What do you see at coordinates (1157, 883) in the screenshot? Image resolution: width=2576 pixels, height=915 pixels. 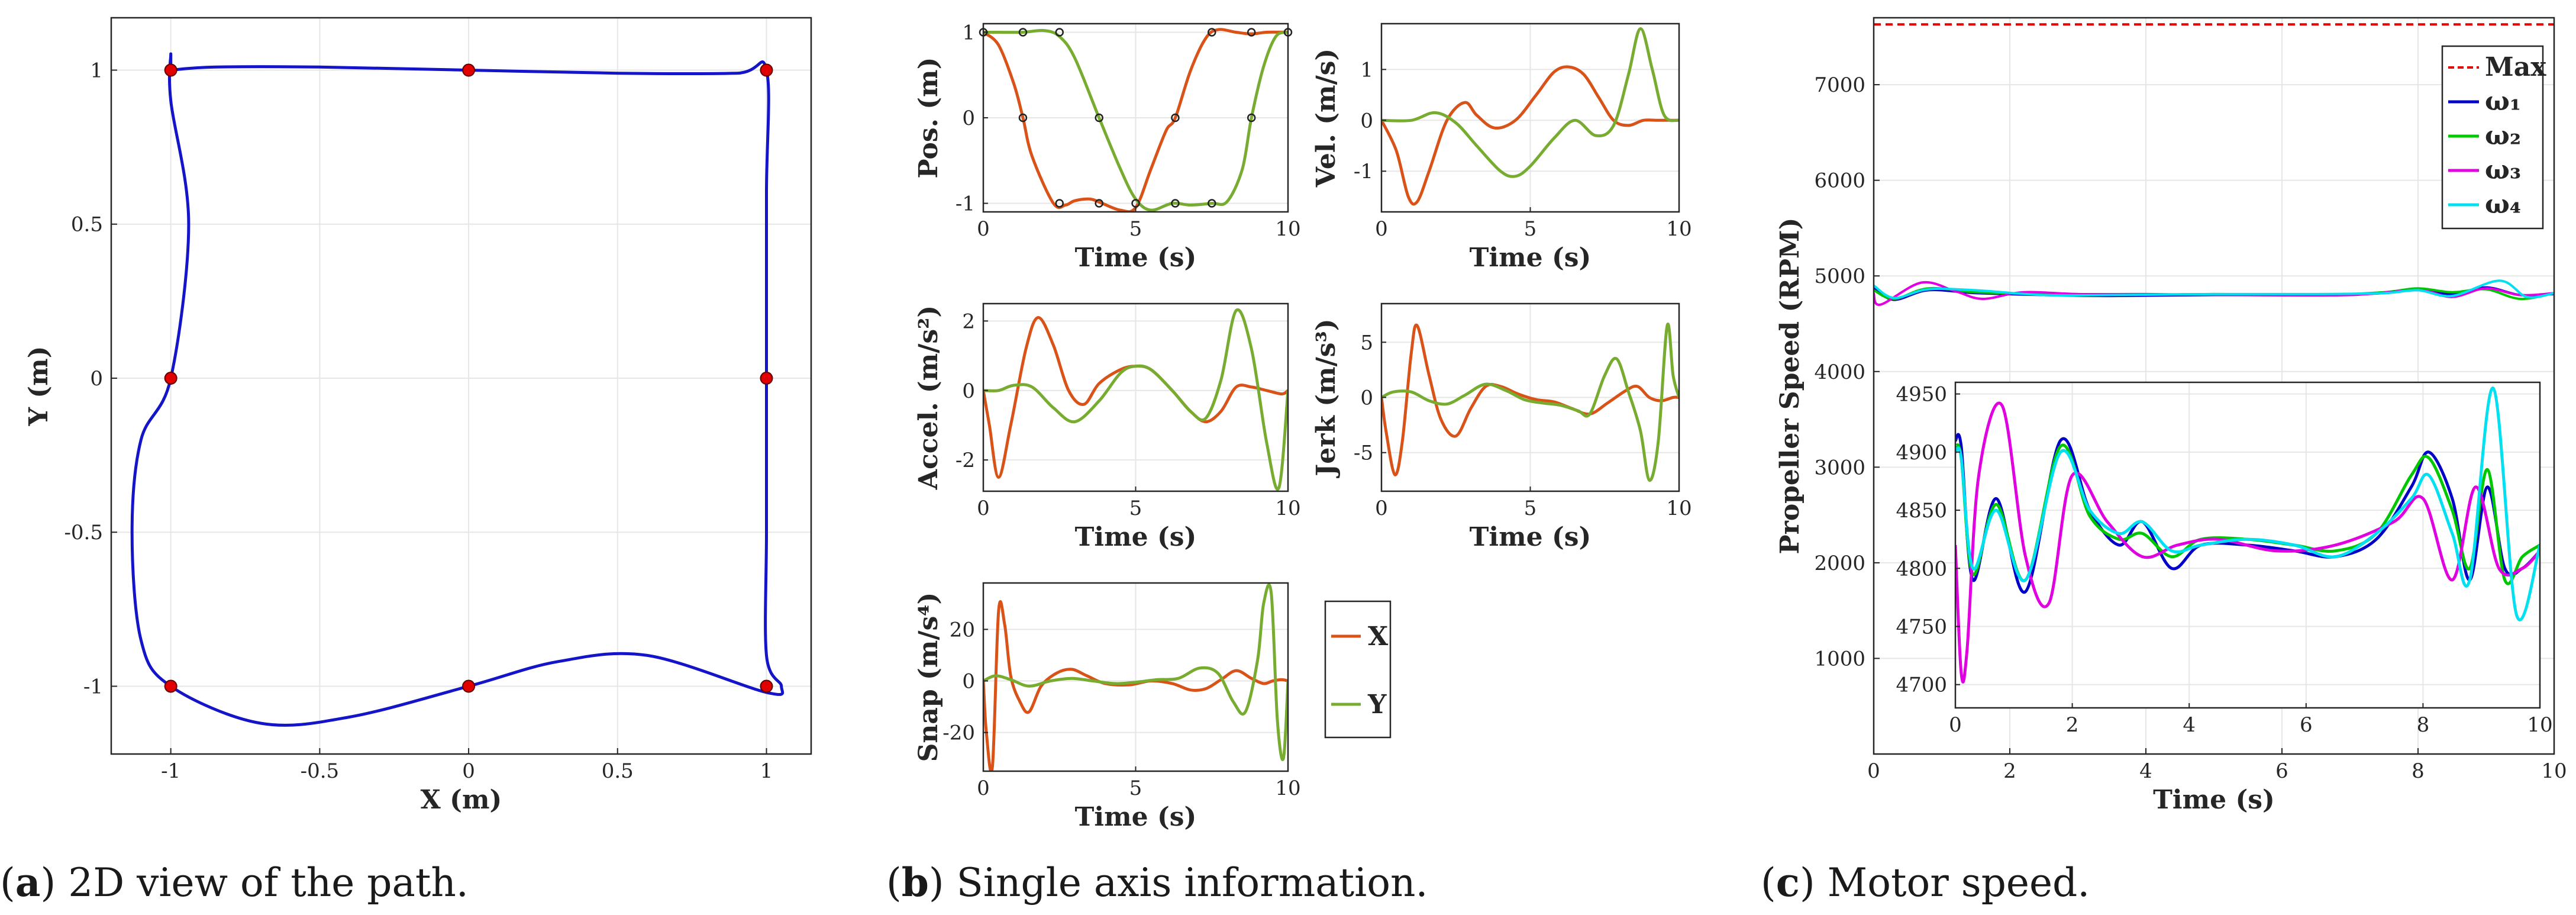 I see `caption-b: (b) Single axis information.` at bounding box center [1157, 883].